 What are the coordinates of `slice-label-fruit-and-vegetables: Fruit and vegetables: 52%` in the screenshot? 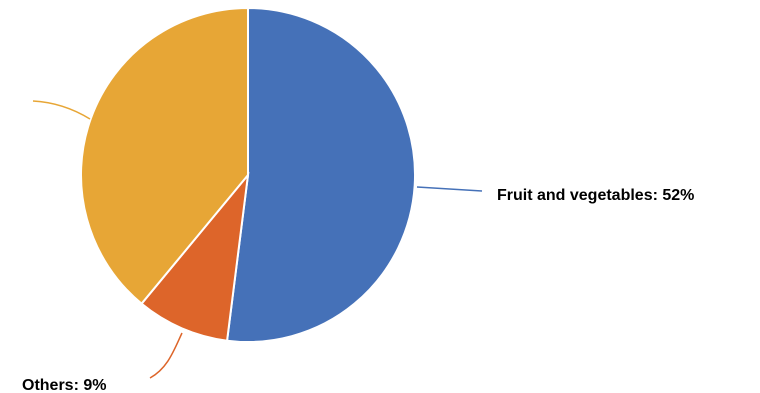 It's located at (595, 195).